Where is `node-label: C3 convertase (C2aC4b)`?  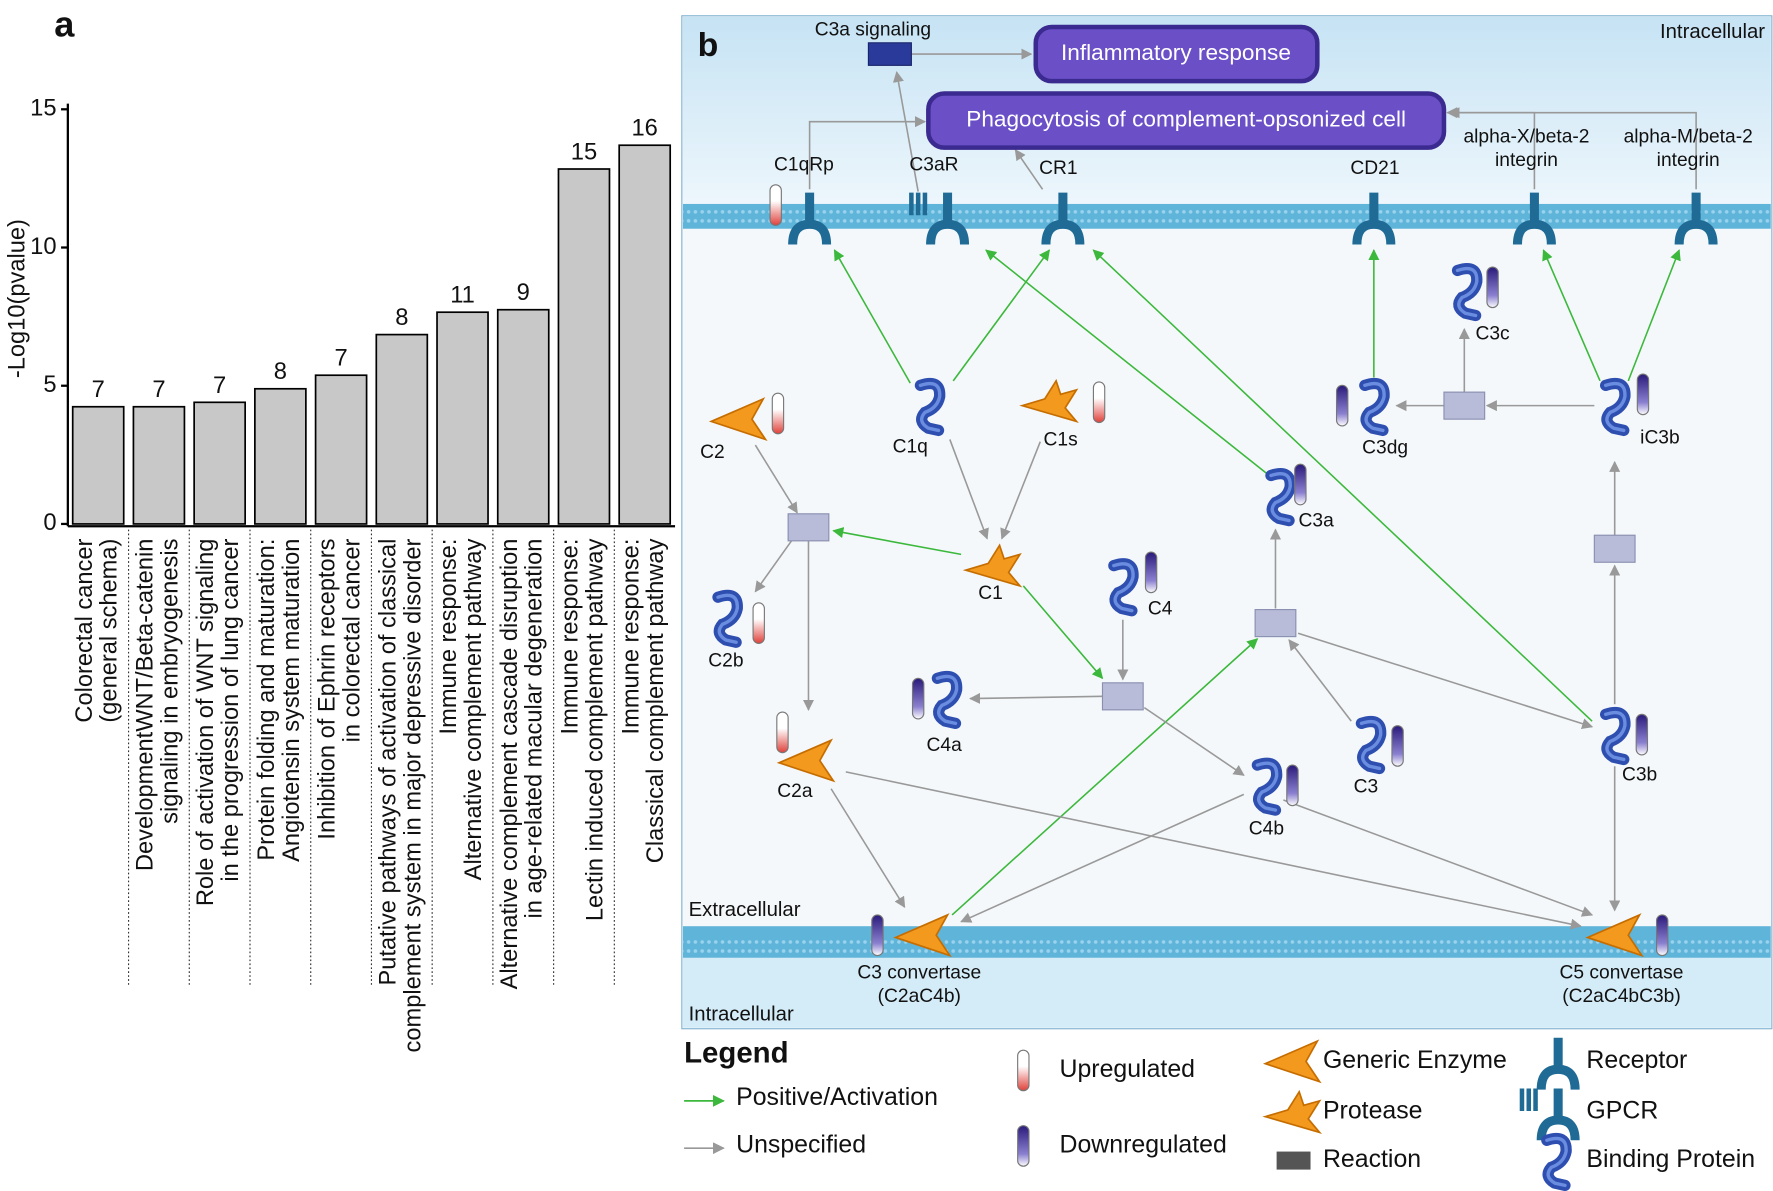
node-label: C3 convertase (C2aC4b) is located at coordinates (919, 985).